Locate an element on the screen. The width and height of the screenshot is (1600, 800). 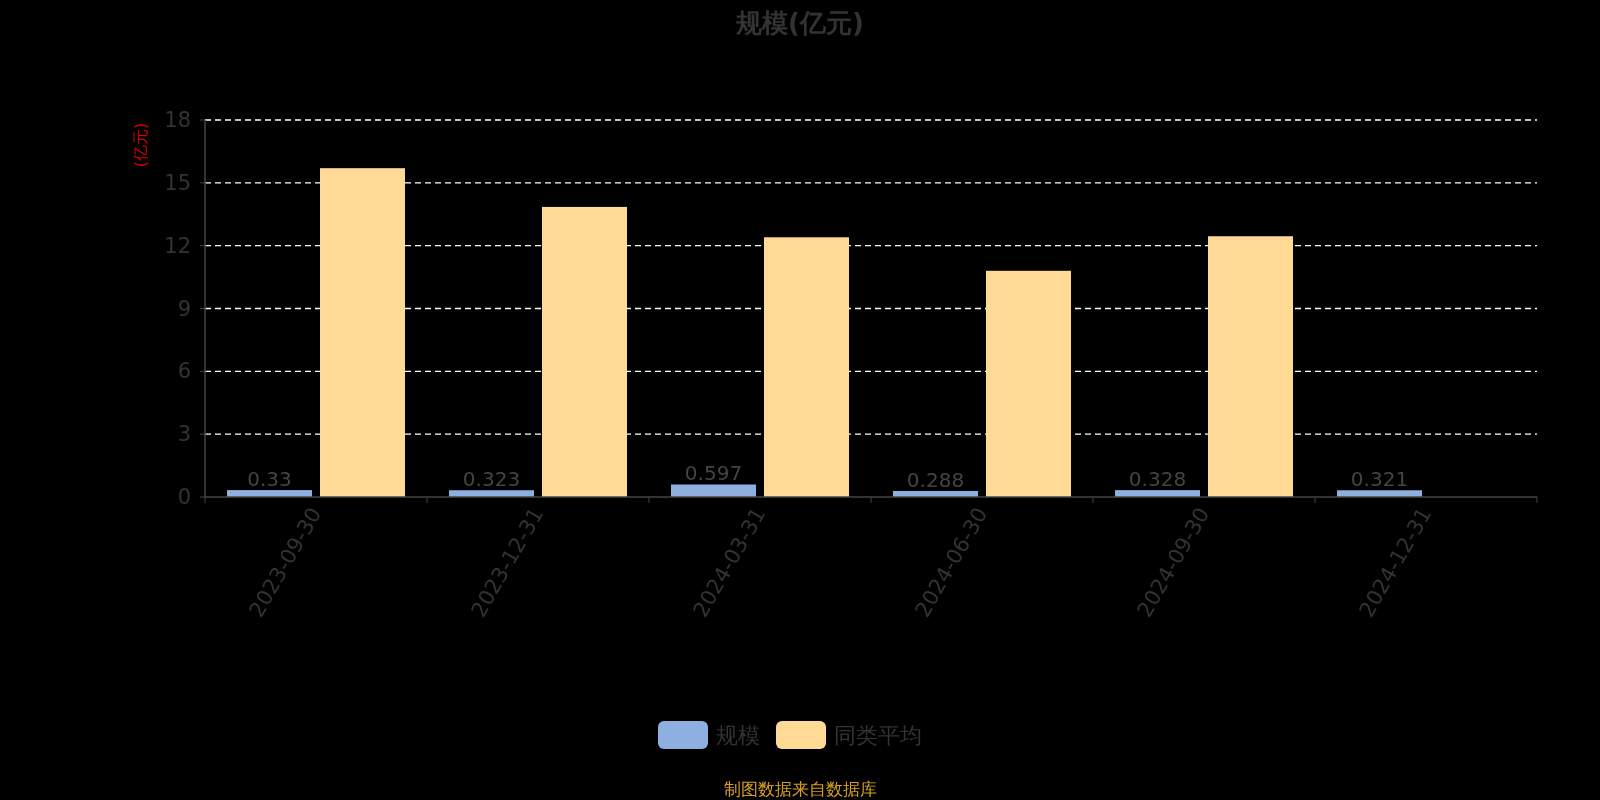
data-label: 0.323 is located at coordinates (491, 479).